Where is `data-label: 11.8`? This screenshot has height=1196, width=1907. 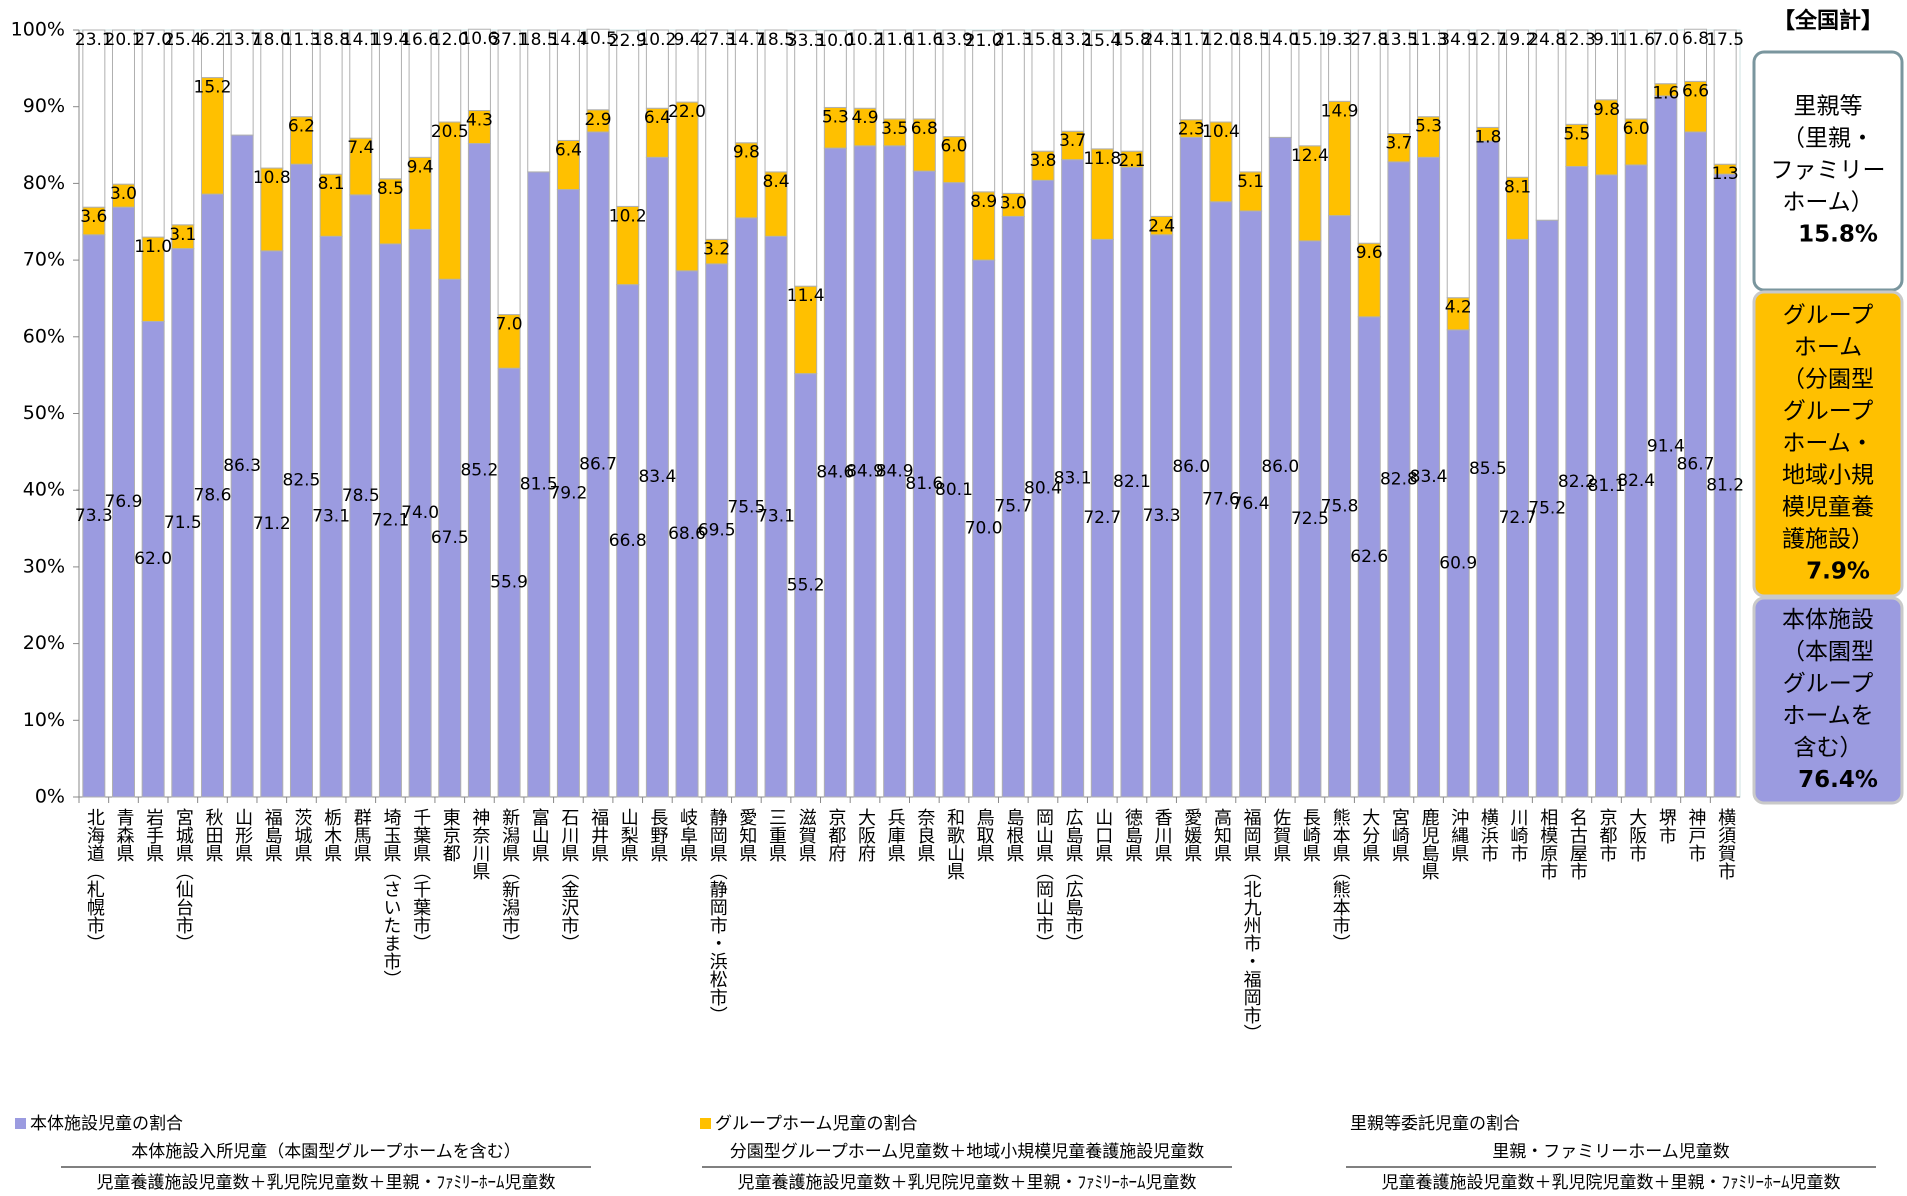 data-label: 11.8 is located at coordinates (1102, 159).